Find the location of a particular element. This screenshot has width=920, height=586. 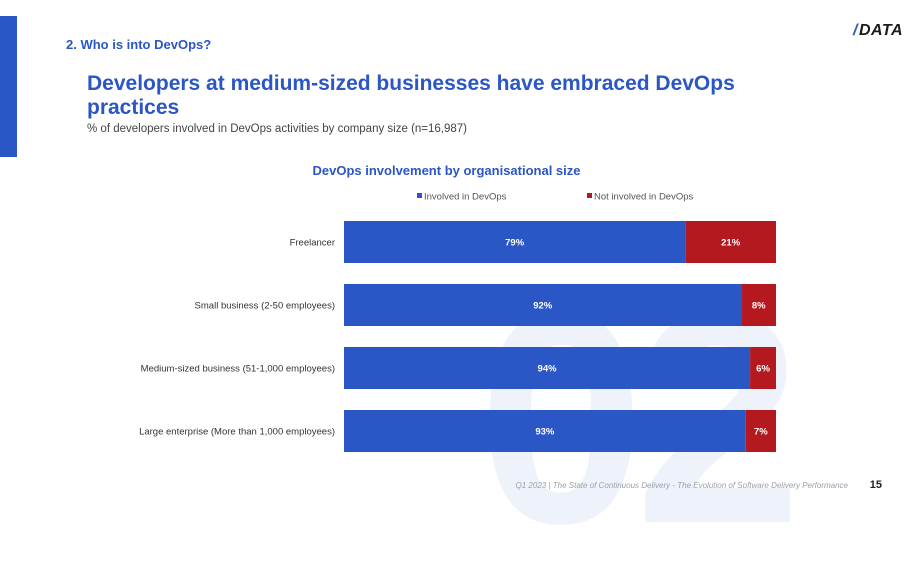

data-label: 93% is located at coordinates (545, 432).